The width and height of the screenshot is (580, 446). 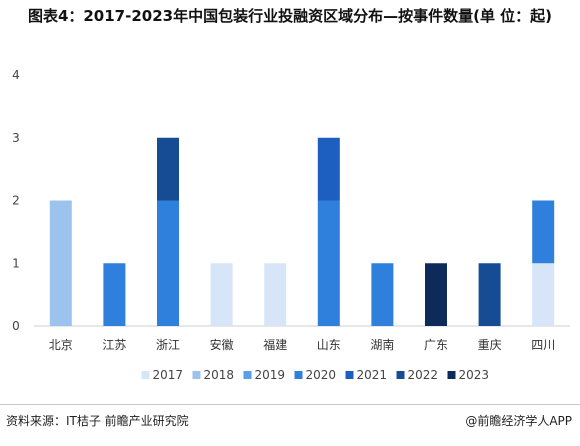 What do you see at coordinates (168, 375) in the screenshot?
I see `legend-label-2017: 2017` at bounding box center [168, 375].